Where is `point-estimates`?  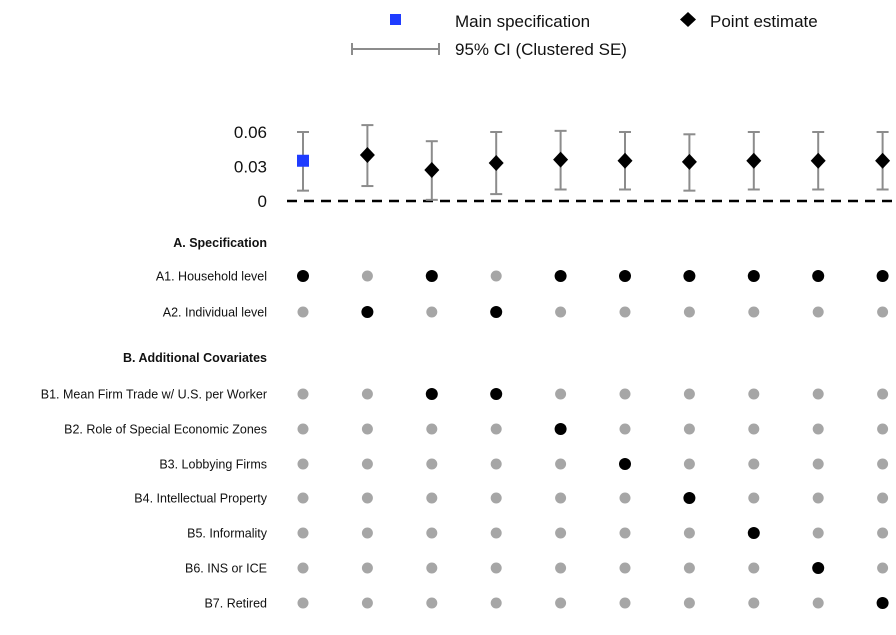 point-estimates is located at coordinates (594, 162).